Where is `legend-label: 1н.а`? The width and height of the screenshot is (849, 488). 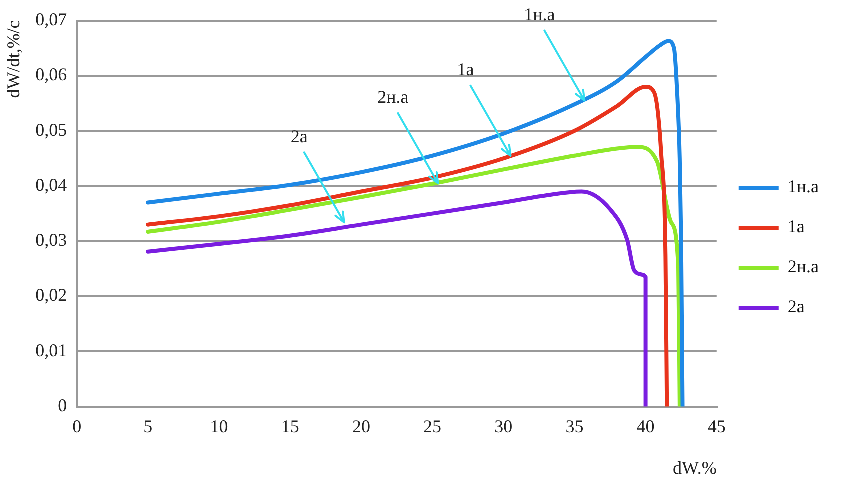 legend-label: 1н.а is located at coordinates (804, 186).